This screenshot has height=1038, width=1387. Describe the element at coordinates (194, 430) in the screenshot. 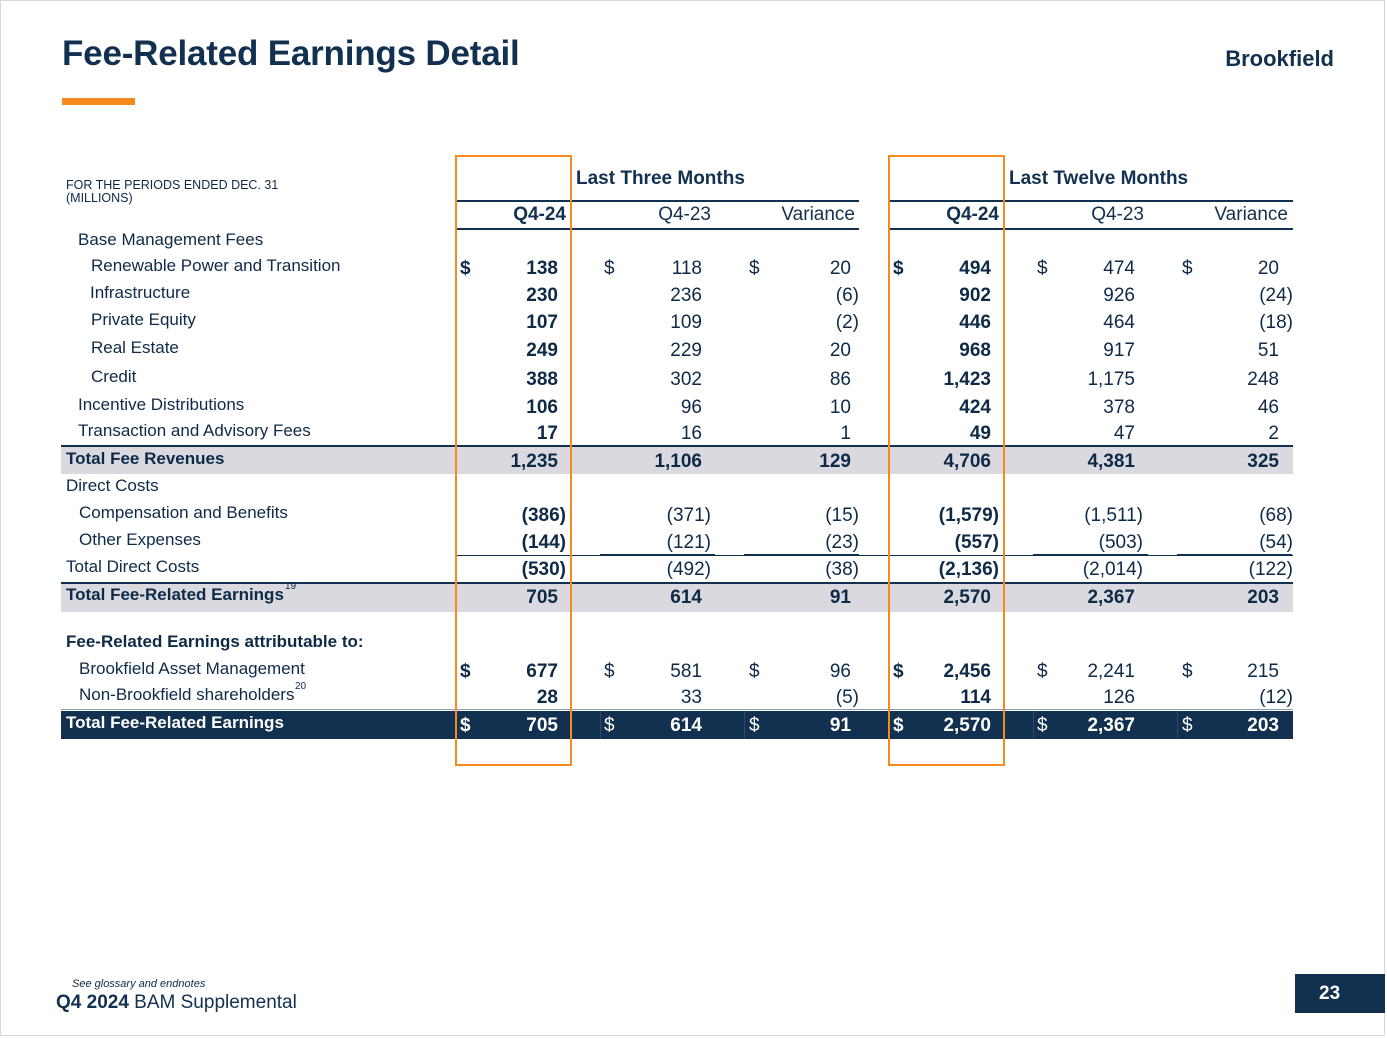

I see `row-label: Transaction and Advisory Fees` at that location.